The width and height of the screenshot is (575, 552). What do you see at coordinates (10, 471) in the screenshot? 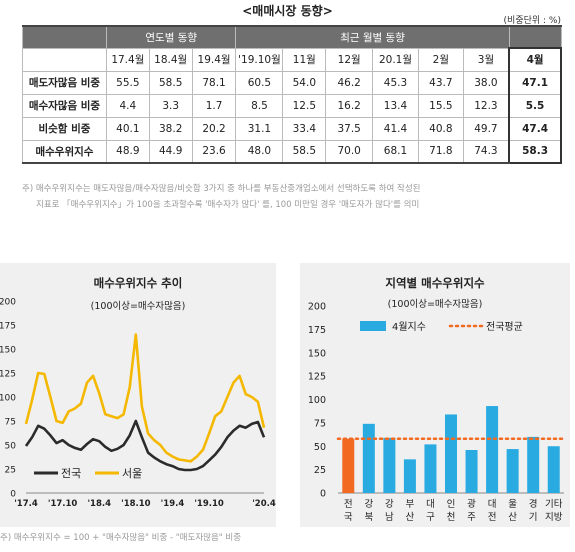
I see `y-tick-label: 25` at bounding box center [10, 471].